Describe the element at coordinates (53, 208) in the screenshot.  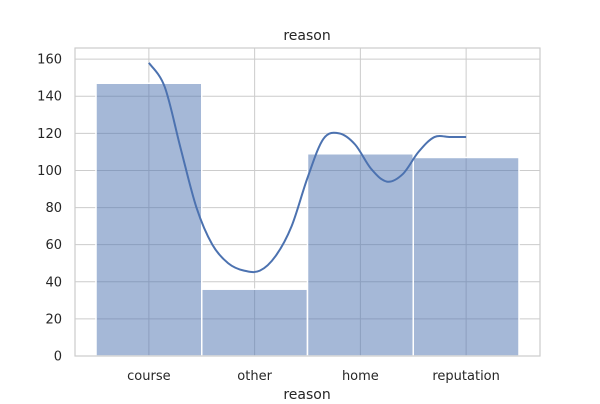
I see `y-tick-label: 80` at that location.